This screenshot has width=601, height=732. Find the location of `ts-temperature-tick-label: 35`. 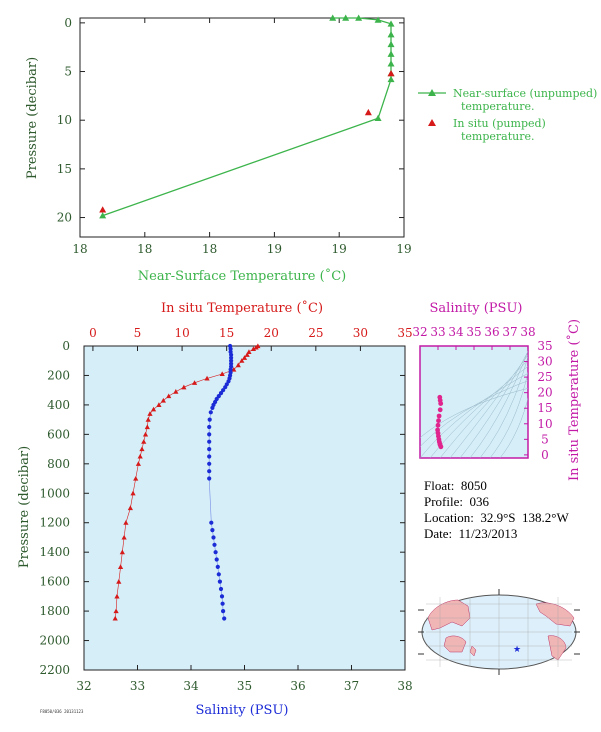

ts-temperature-tick-label: 35 is located at coordinates (544, 346).